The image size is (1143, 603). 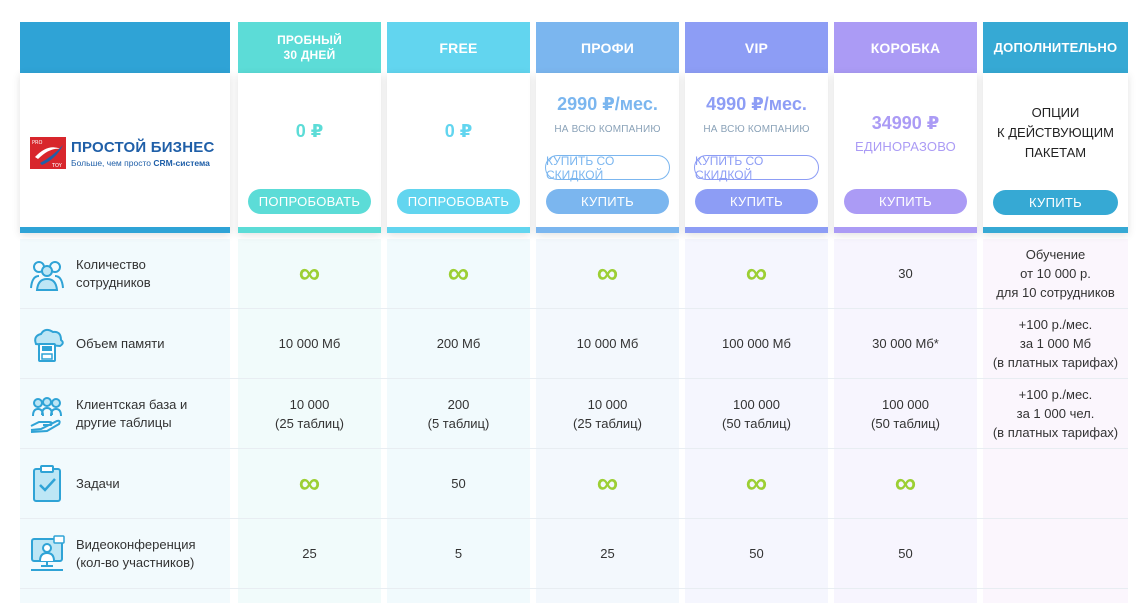 What do you see at coordinates (458, 47) in the screenshot?
I see `plan-header-free: FREE` at bounding box center [458, 47].